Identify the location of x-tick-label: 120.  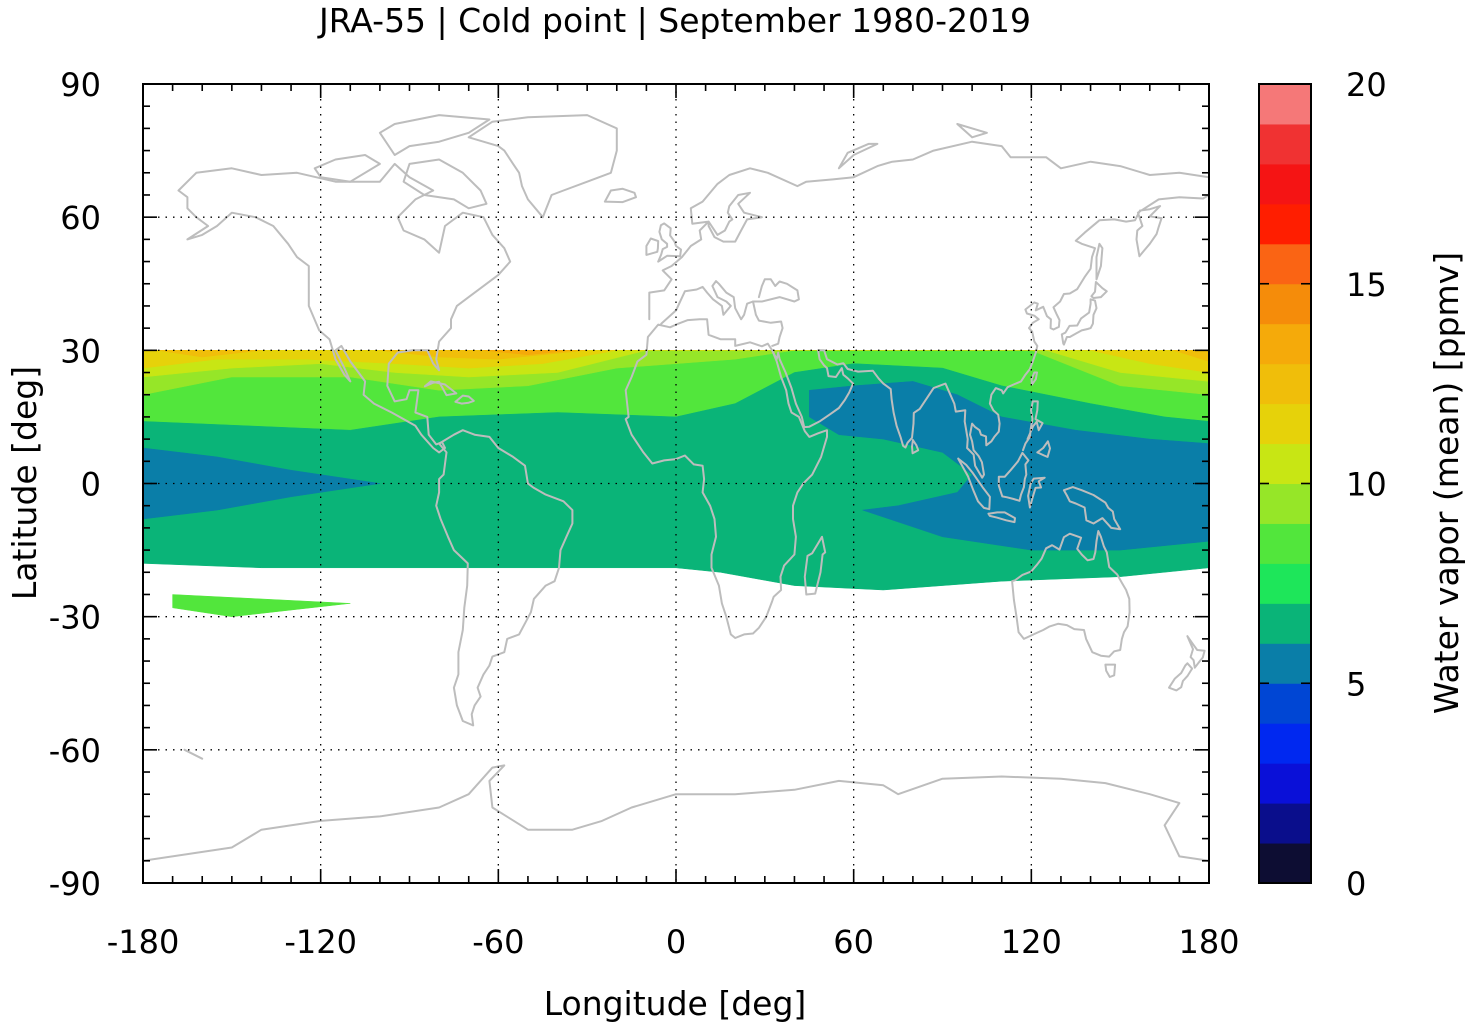
(1031, 942).